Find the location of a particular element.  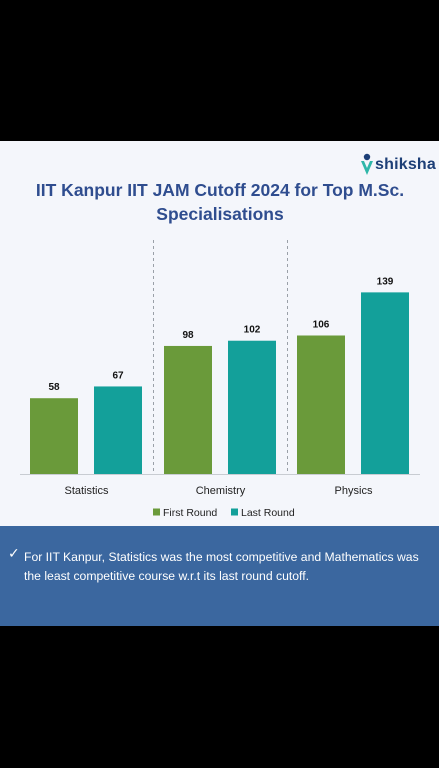

data-label: 67 is located at coordinates (118, 375).